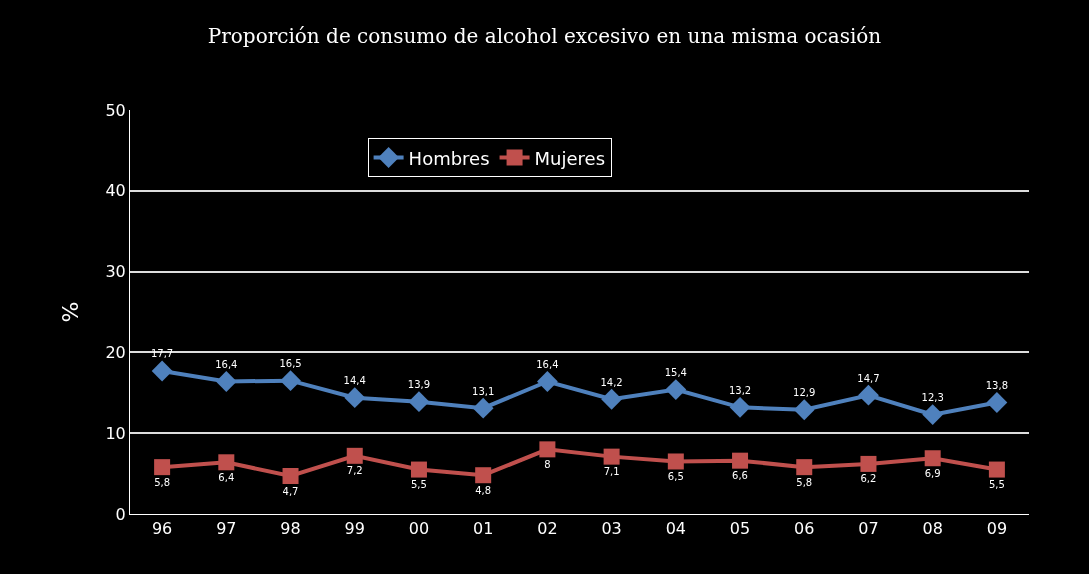  What do you see at coordinates (611, 472) in the screenshot?
I see `data-label: 7,1` at bounding box center [611, 472].